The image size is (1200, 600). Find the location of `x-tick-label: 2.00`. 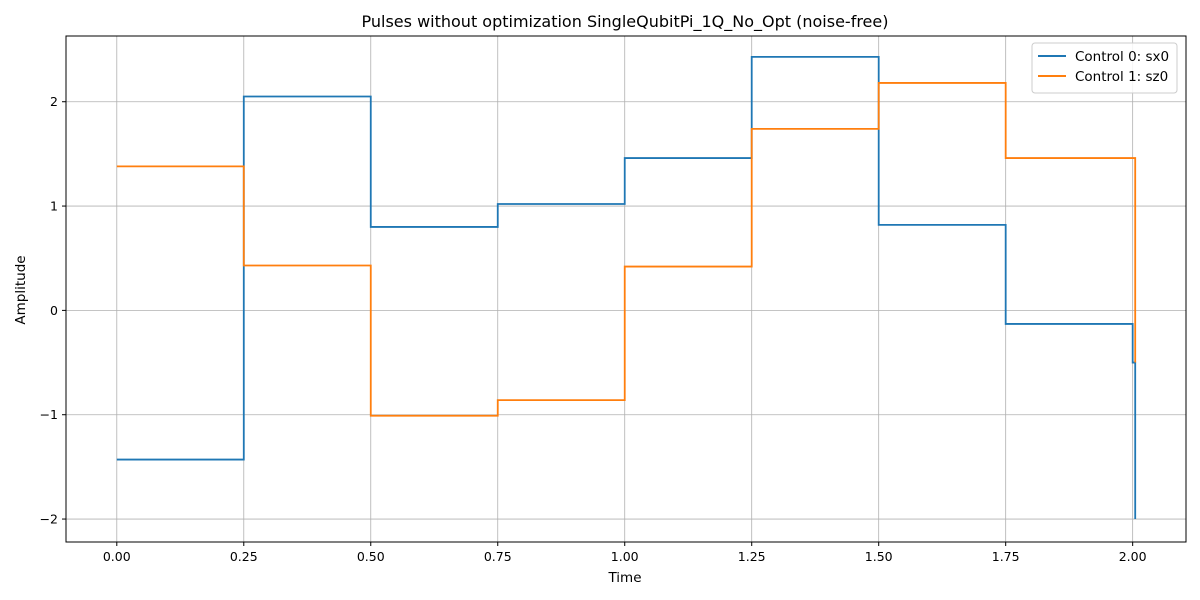

x-tick-label: 2.00 is located at coordinates (1133, 556).